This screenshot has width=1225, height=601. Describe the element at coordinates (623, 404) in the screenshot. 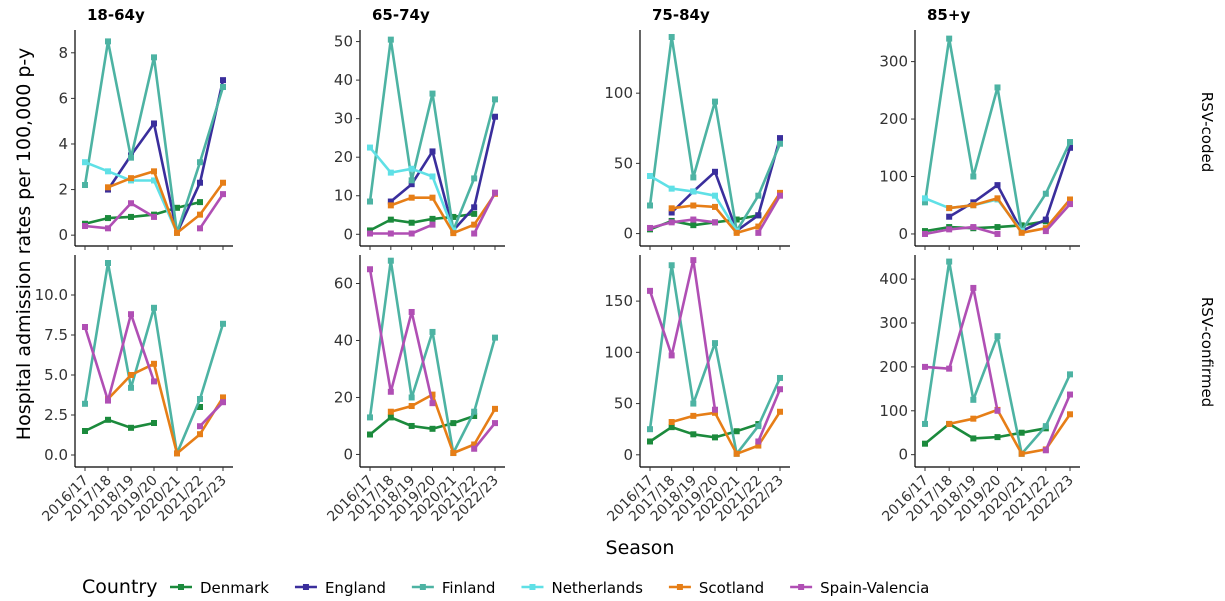

I see `y-tick-label: 50` at that location.